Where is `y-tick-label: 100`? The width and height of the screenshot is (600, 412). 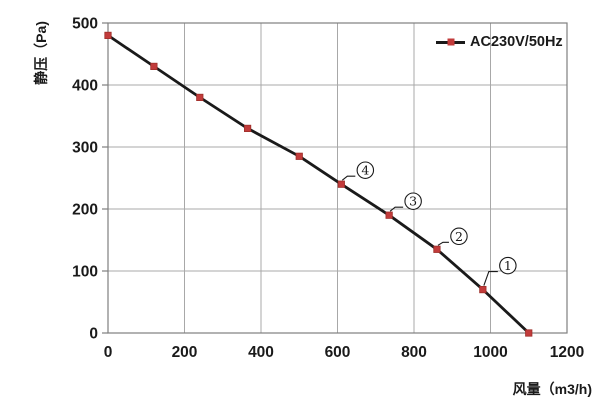
y-tick-label: 100 is located at coordinates (85, 272).